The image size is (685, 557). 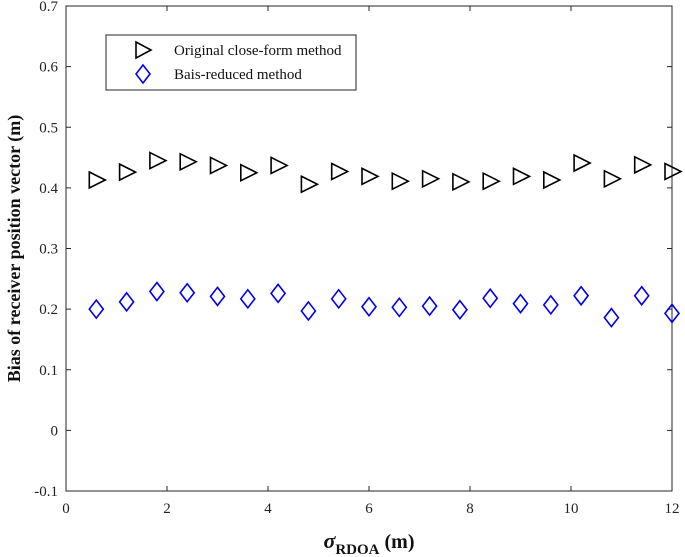 I want to click on y-tick-label: 0.4, so click(x=48, y=189).